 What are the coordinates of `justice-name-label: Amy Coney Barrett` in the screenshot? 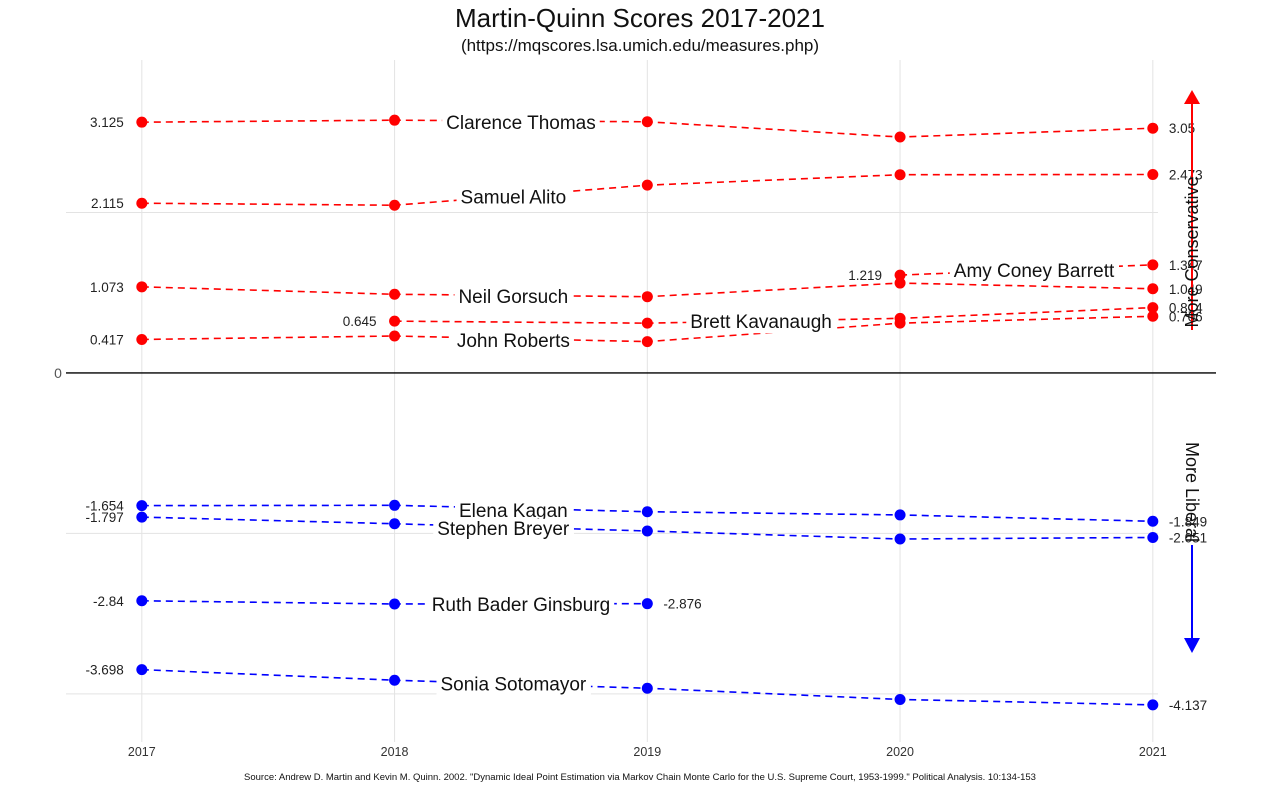 It's located at (1034, 271).